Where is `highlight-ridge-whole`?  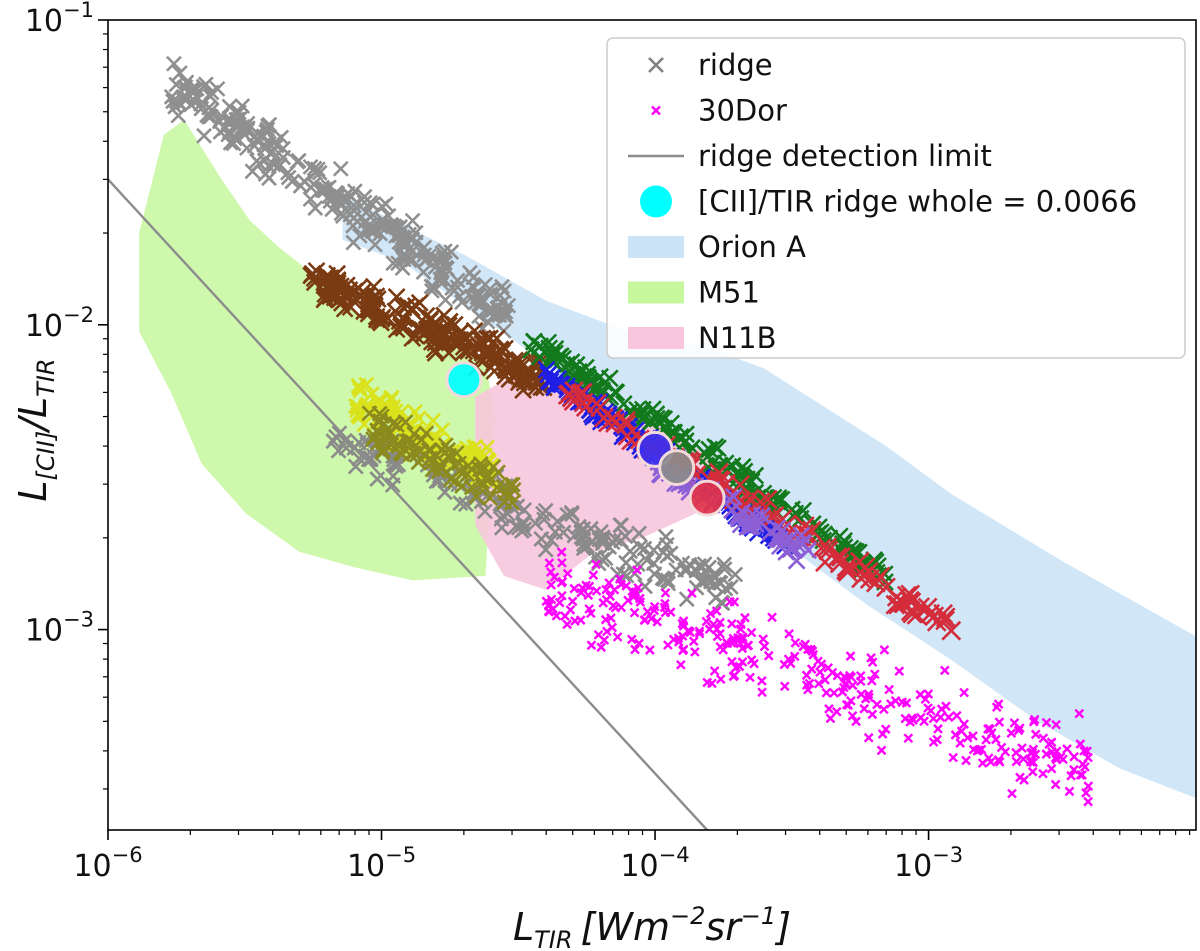
highlight-ridge-whole is located at coordinates (464, 380).